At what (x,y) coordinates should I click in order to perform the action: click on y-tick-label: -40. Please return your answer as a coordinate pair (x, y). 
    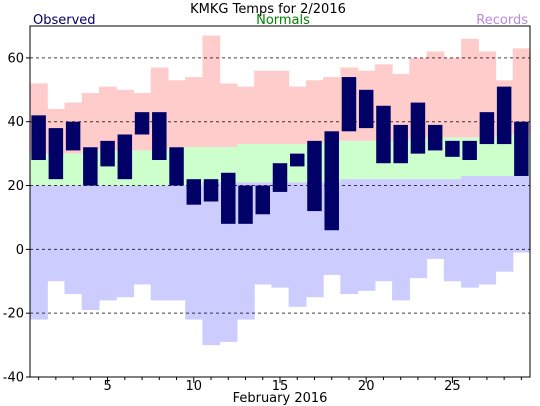
    Looking at the image, I should click on (13, 378).